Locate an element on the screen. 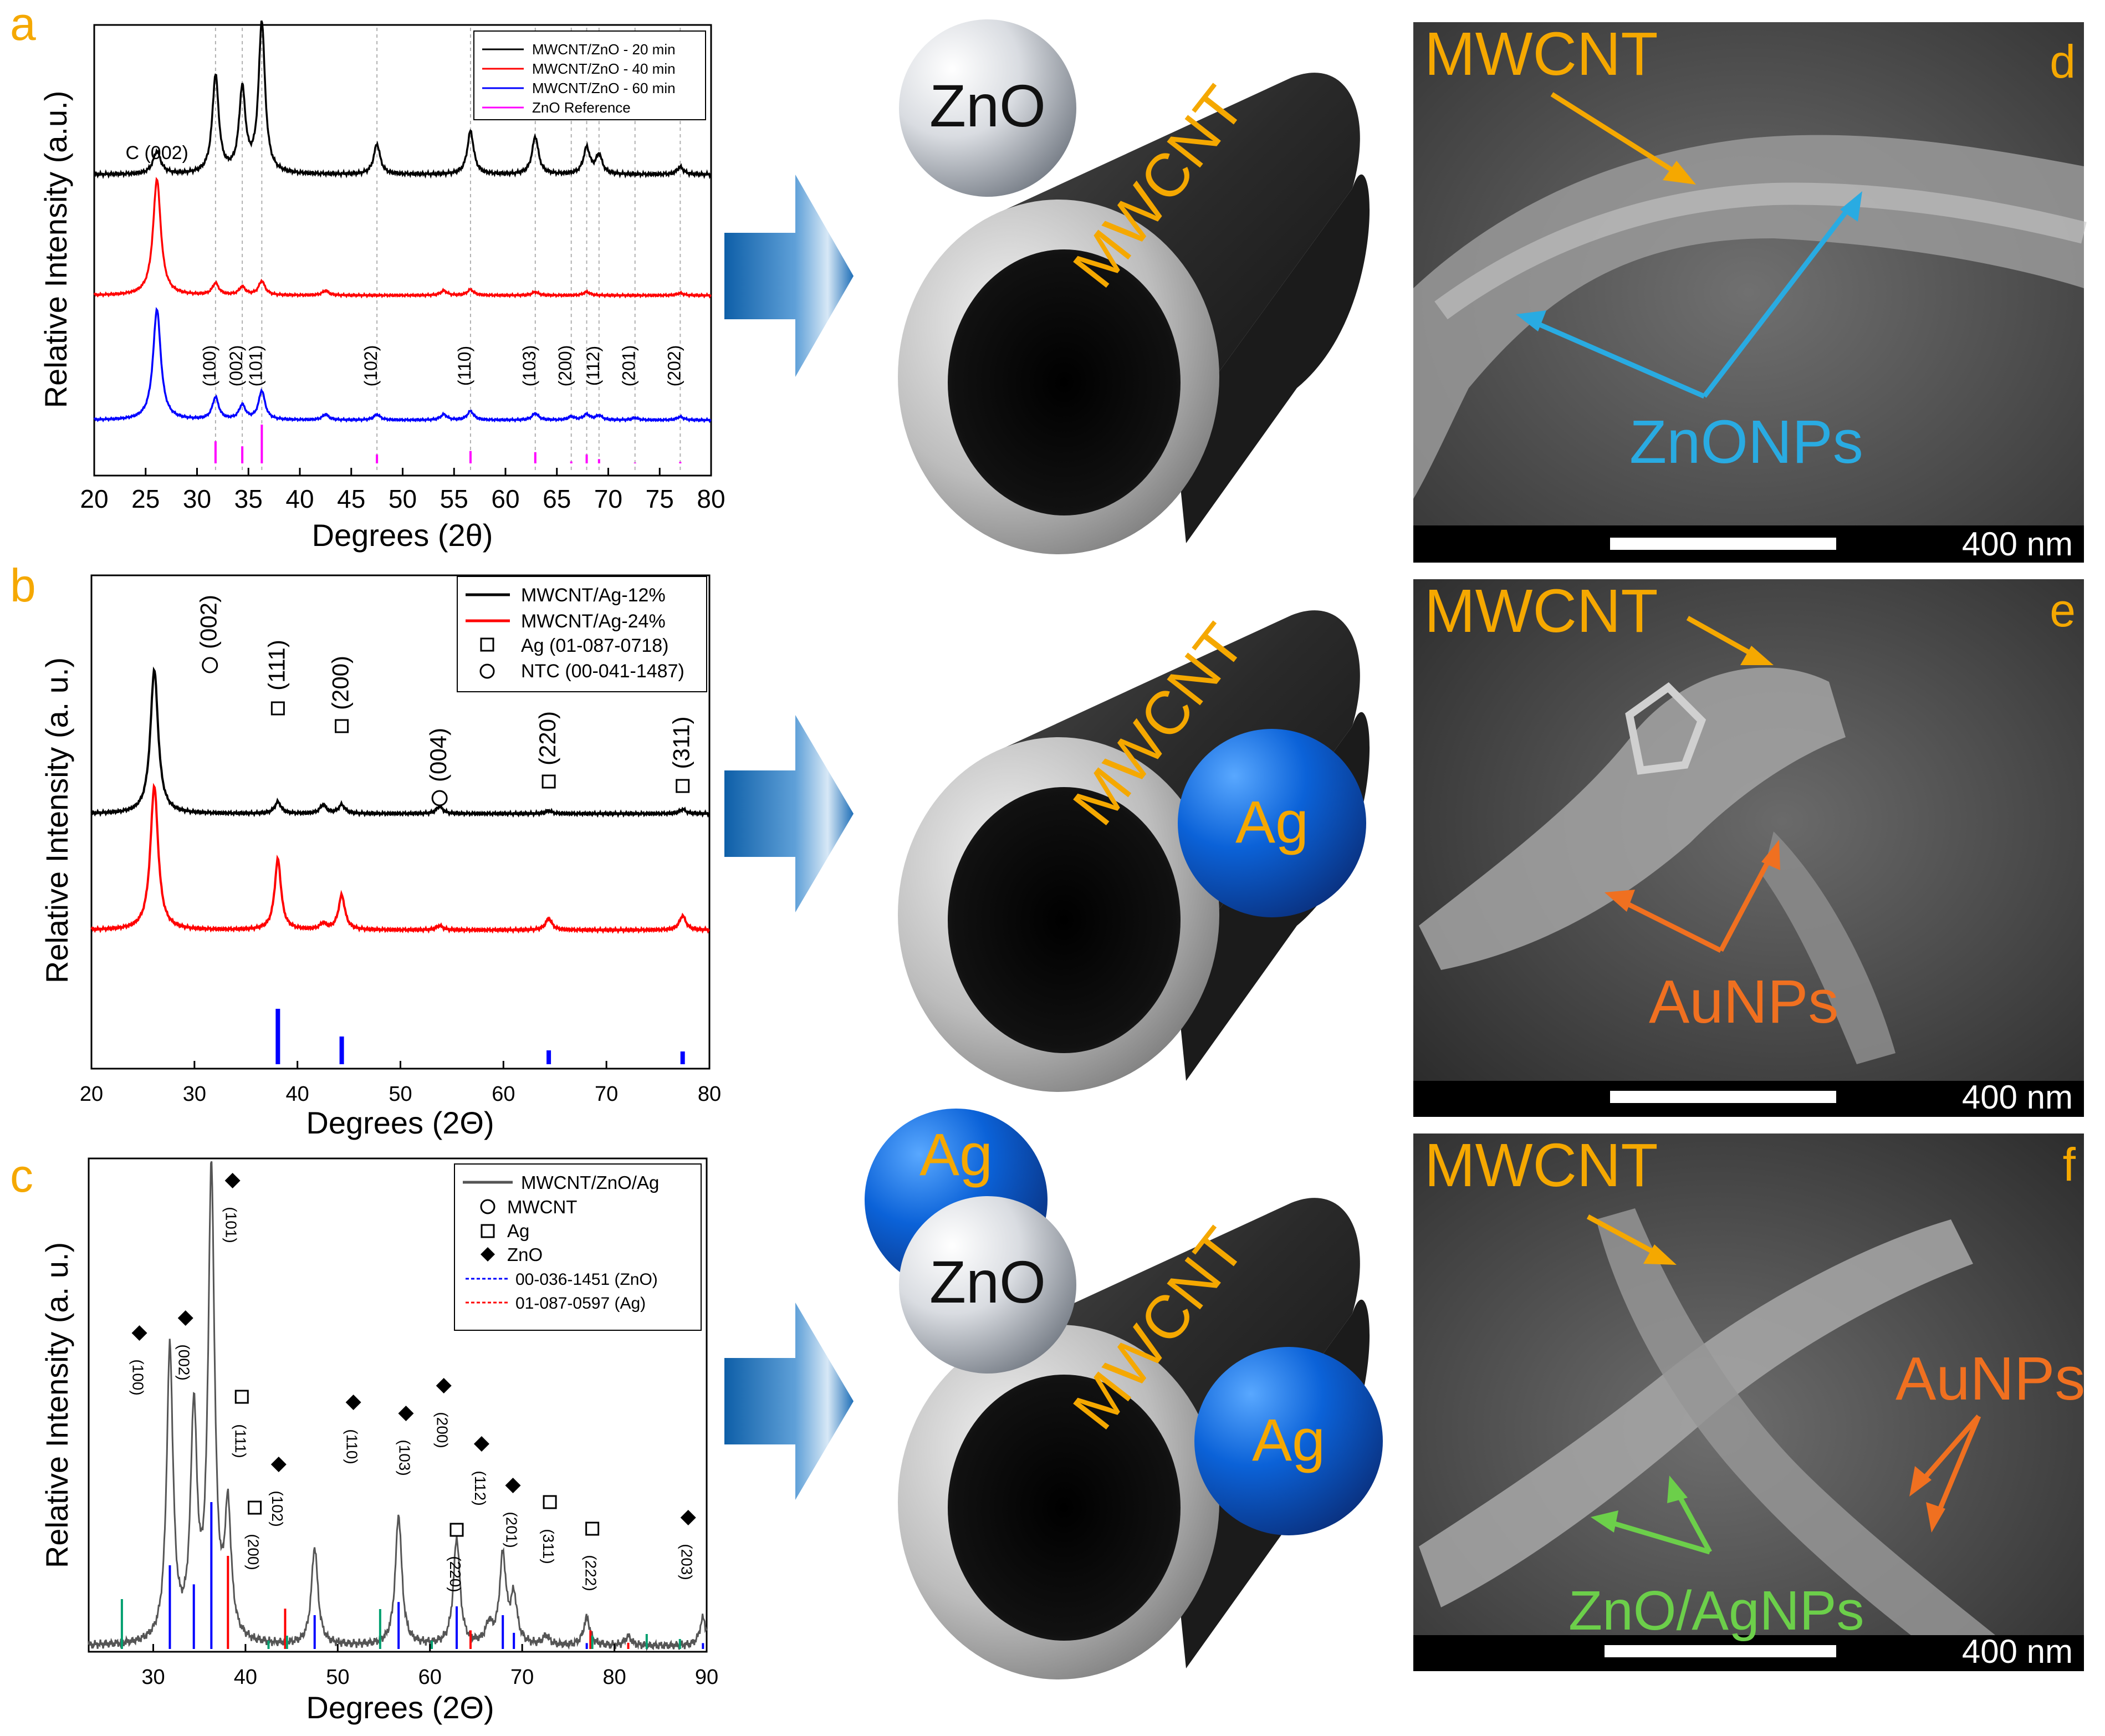 Image resolution: width=2105 pixels, height=1736 pixels. x-tick-label: 45 is located at coordinates (351, 498).